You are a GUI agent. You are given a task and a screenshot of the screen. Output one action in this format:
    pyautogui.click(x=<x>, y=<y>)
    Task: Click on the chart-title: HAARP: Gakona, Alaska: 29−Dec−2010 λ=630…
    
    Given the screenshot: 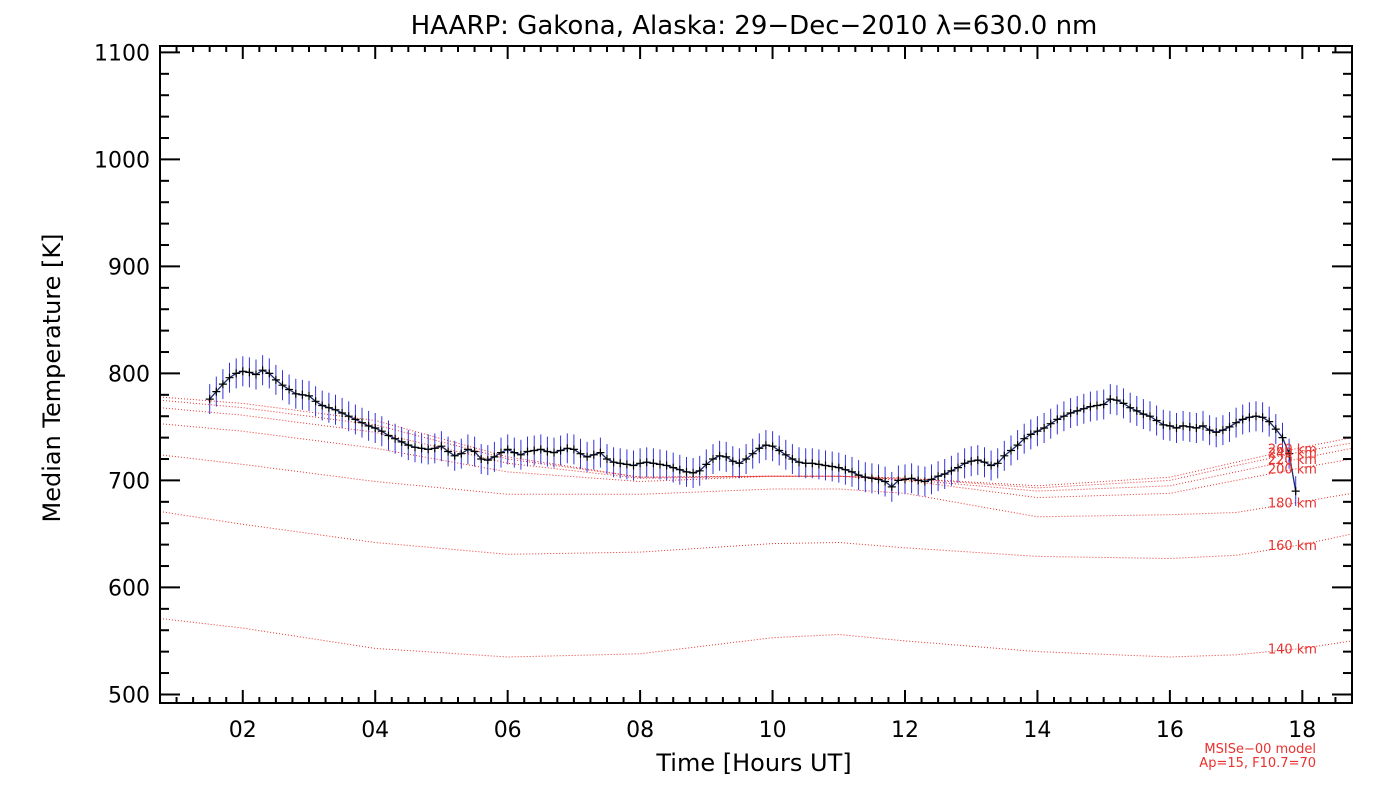 What is the action you would take?
    pyautogui.click(x=754, y=26)
    